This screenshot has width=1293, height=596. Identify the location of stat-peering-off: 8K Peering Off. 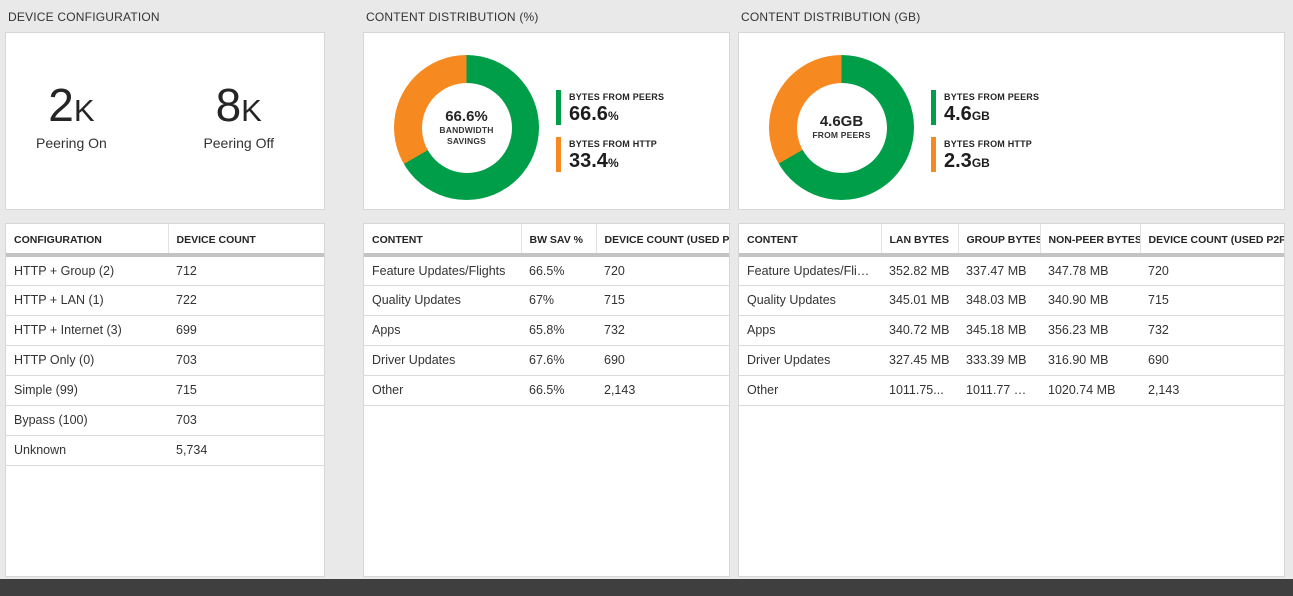
(238, 116).